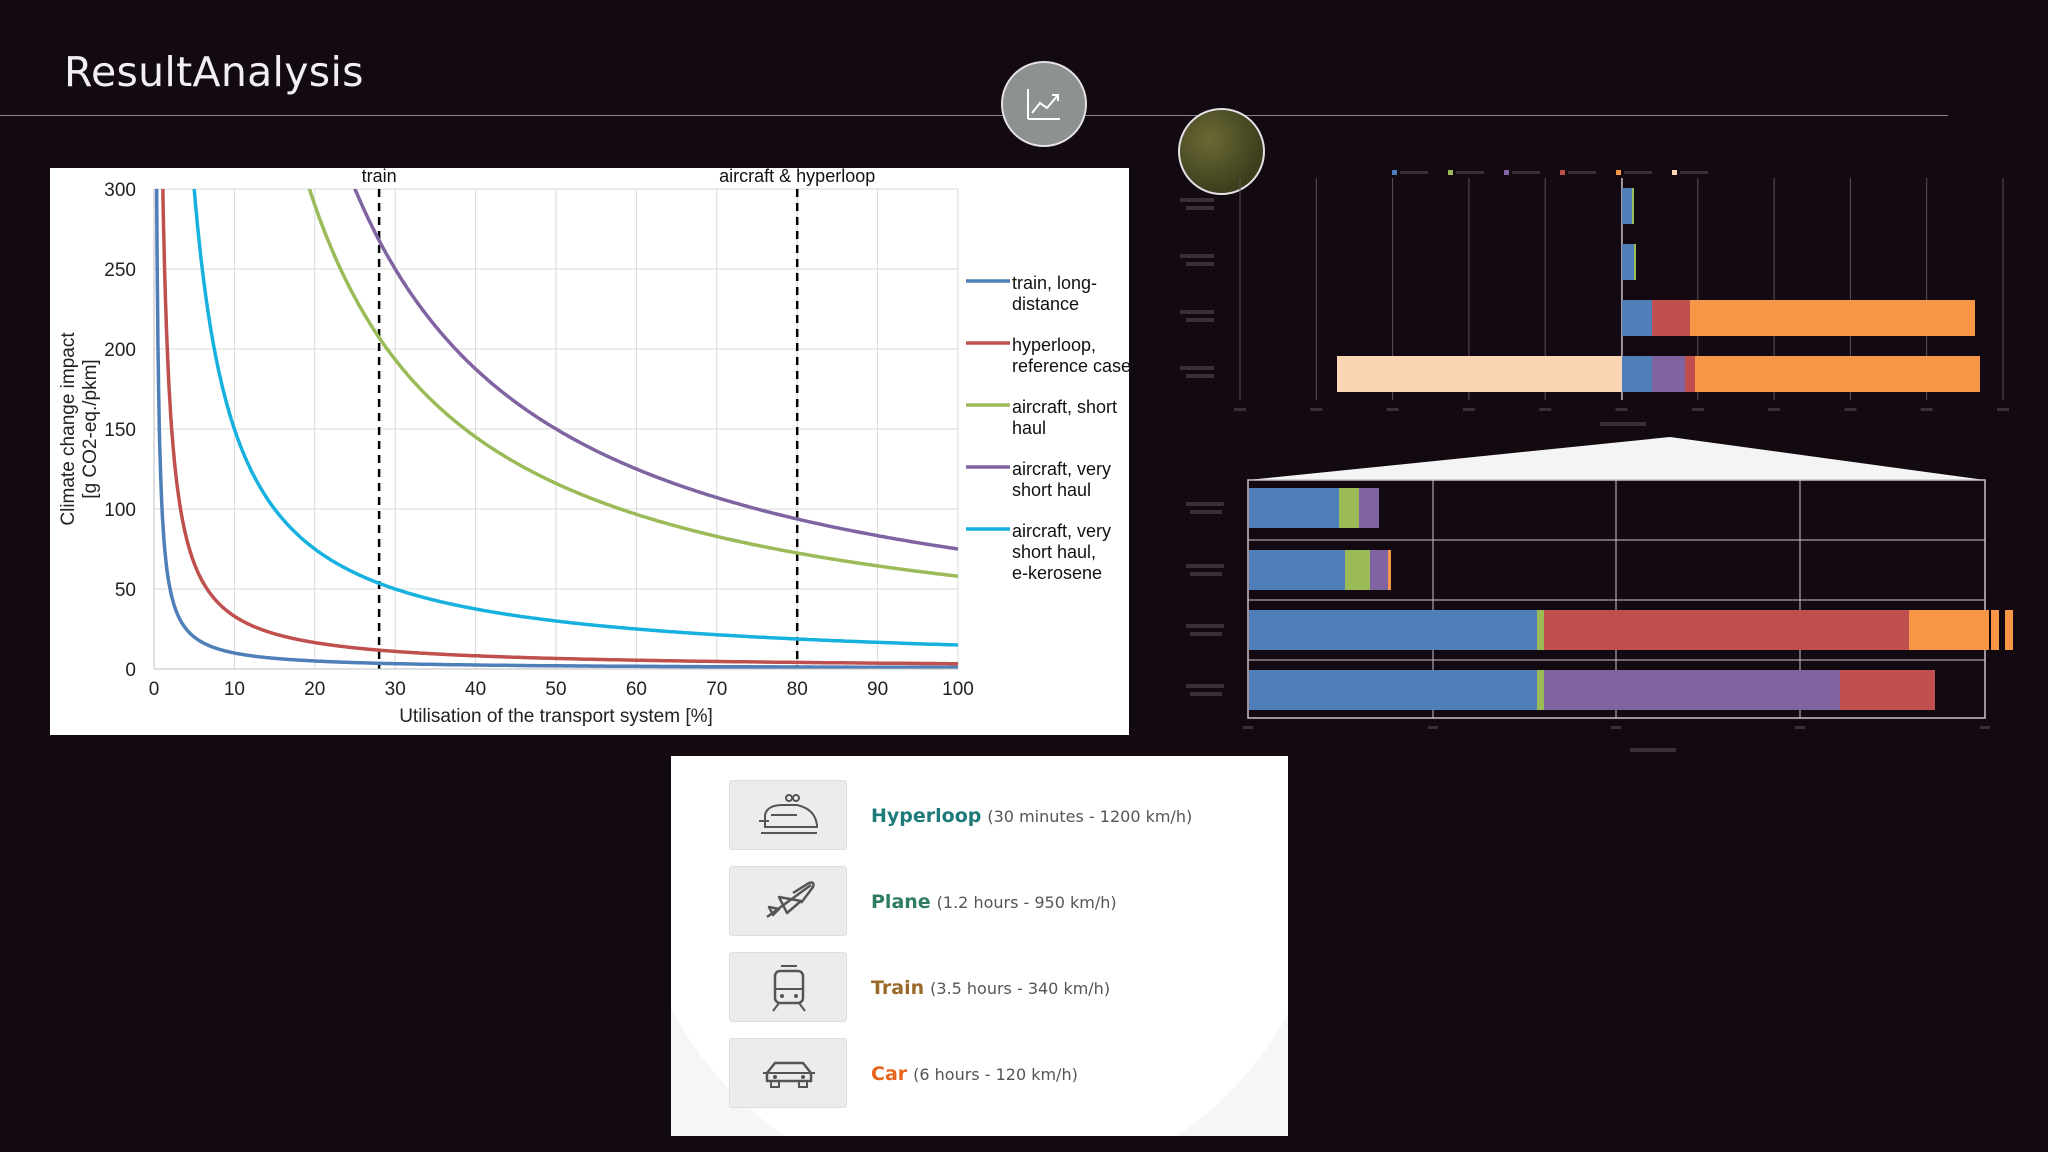 The height and width of the screenshot is (1152, 2048). I want to click on line-chart-icon, so click(1043, 104).